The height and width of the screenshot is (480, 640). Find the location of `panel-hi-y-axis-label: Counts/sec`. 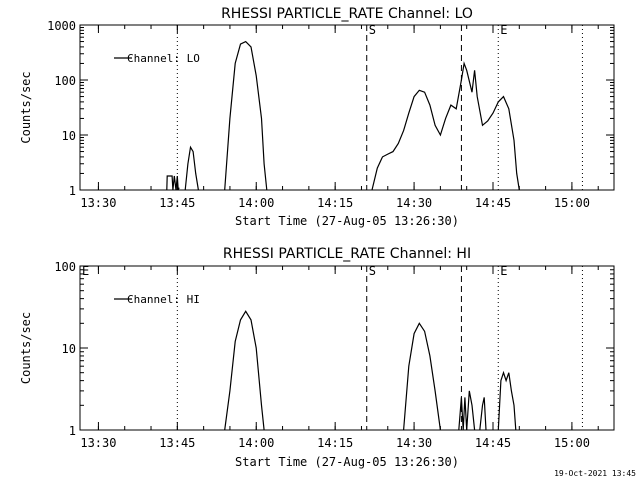

panel-hi-y-axis-label: Counts/sec is located at coordinates (26, 348).